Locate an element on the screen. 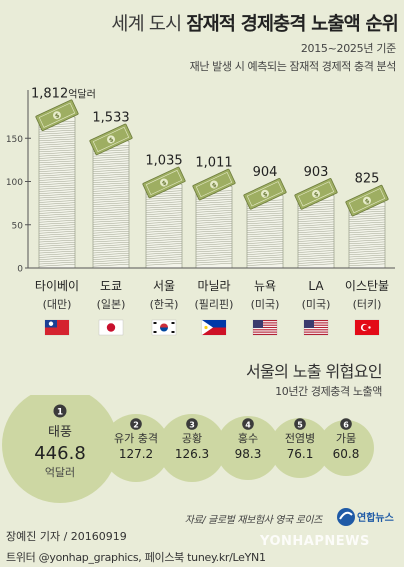 This screenshot has height=567, width=404. category-label: 뉴욕 is located at coordinates (265, 286).